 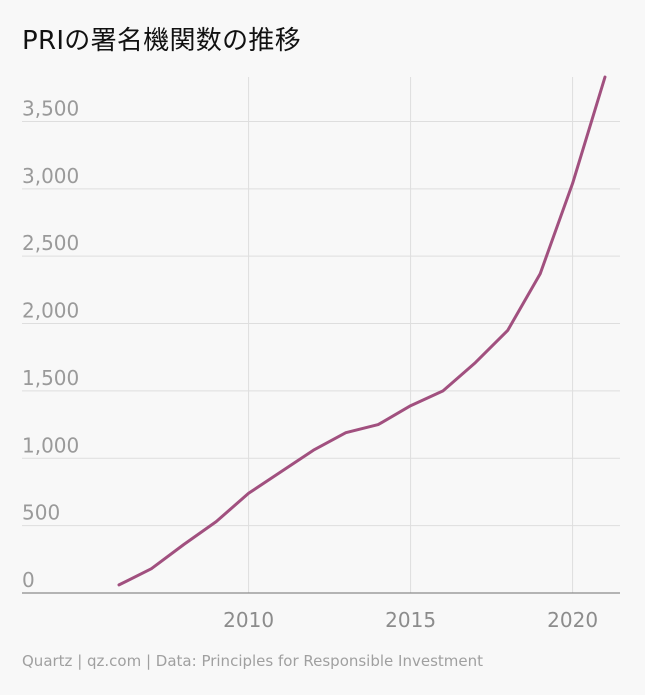 What do you see at coordinates (162, 41) in the screenshot?
I see `chart-title: PRIの署名機関数の推移` at bounding box center [162, 41].